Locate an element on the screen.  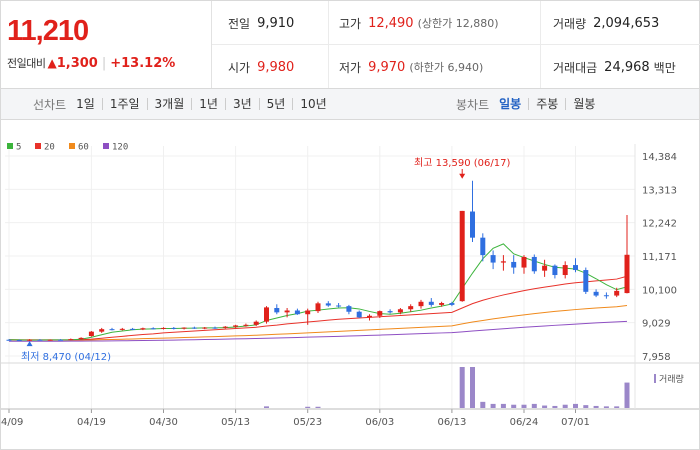
x-tick-label: 07/01 is located at coordinates (575, 422).